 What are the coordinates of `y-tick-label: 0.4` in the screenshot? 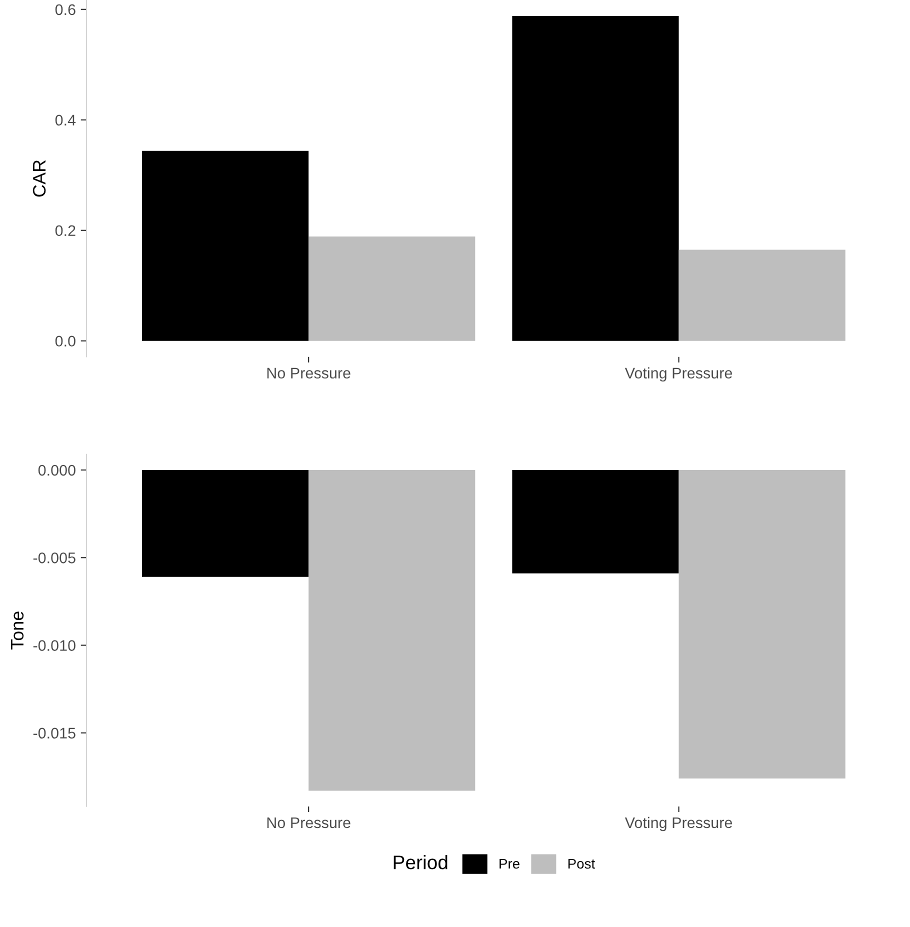 It's located at (65, 120).